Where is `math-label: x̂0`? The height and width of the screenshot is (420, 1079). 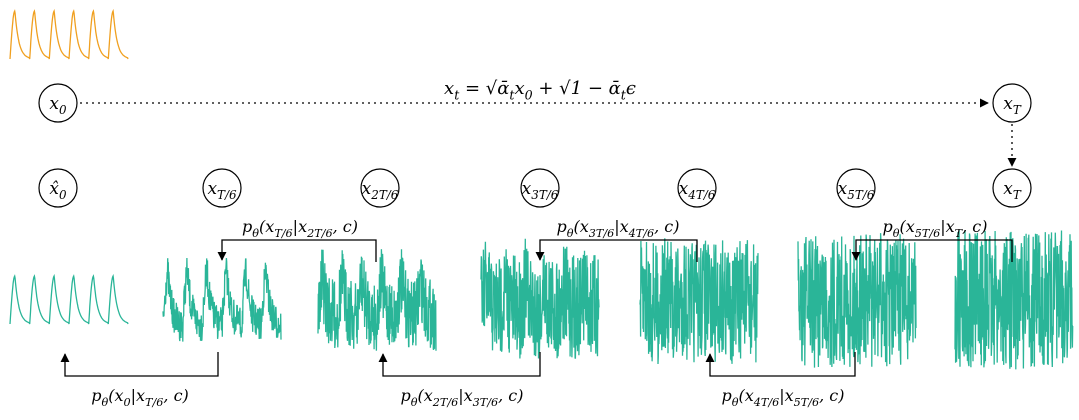
math-label: x̂0 is located at coordinates (58, 190).